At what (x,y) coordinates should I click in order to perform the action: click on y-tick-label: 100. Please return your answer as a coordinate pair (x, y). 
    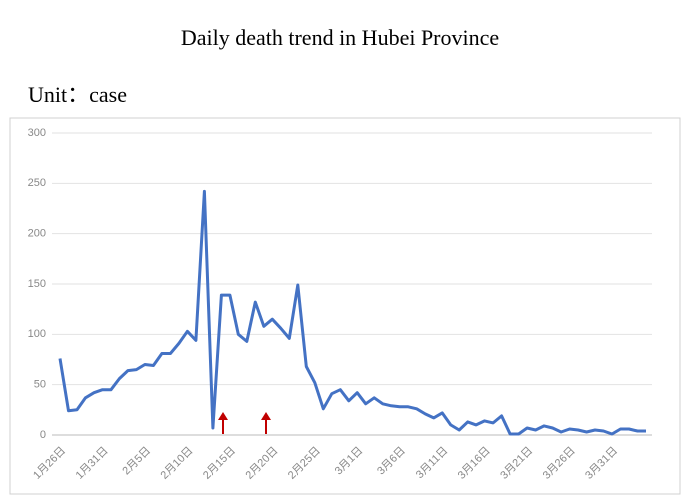
    Looking at the image, I should click on (37, 334).